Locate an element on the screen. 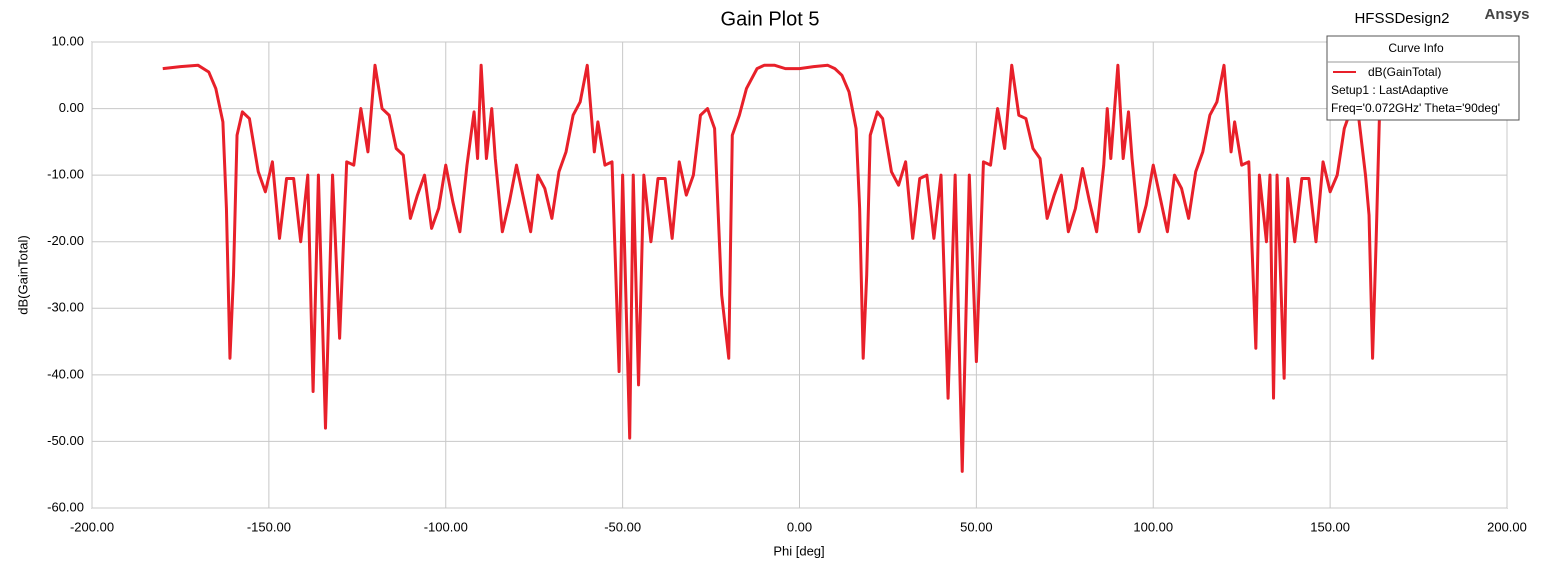 The image size is (1545, 567). legend-detail: Setup1 : LastAdaptive is located at coordinates (1390, 90).